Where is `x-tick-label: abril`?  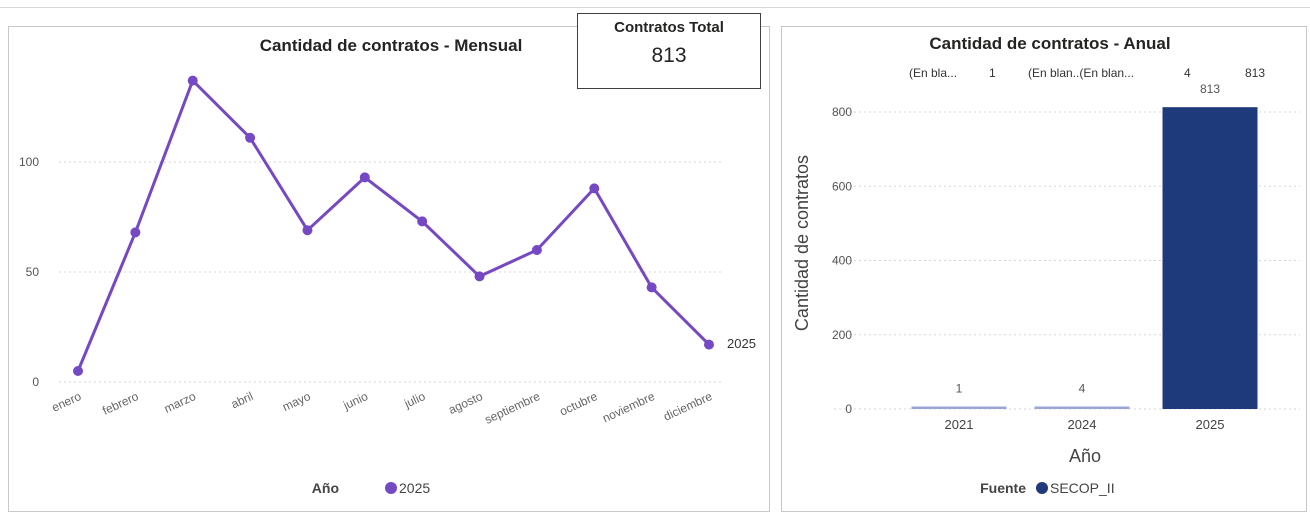 x-tick-label: abril is located at coordinates (242, 400).